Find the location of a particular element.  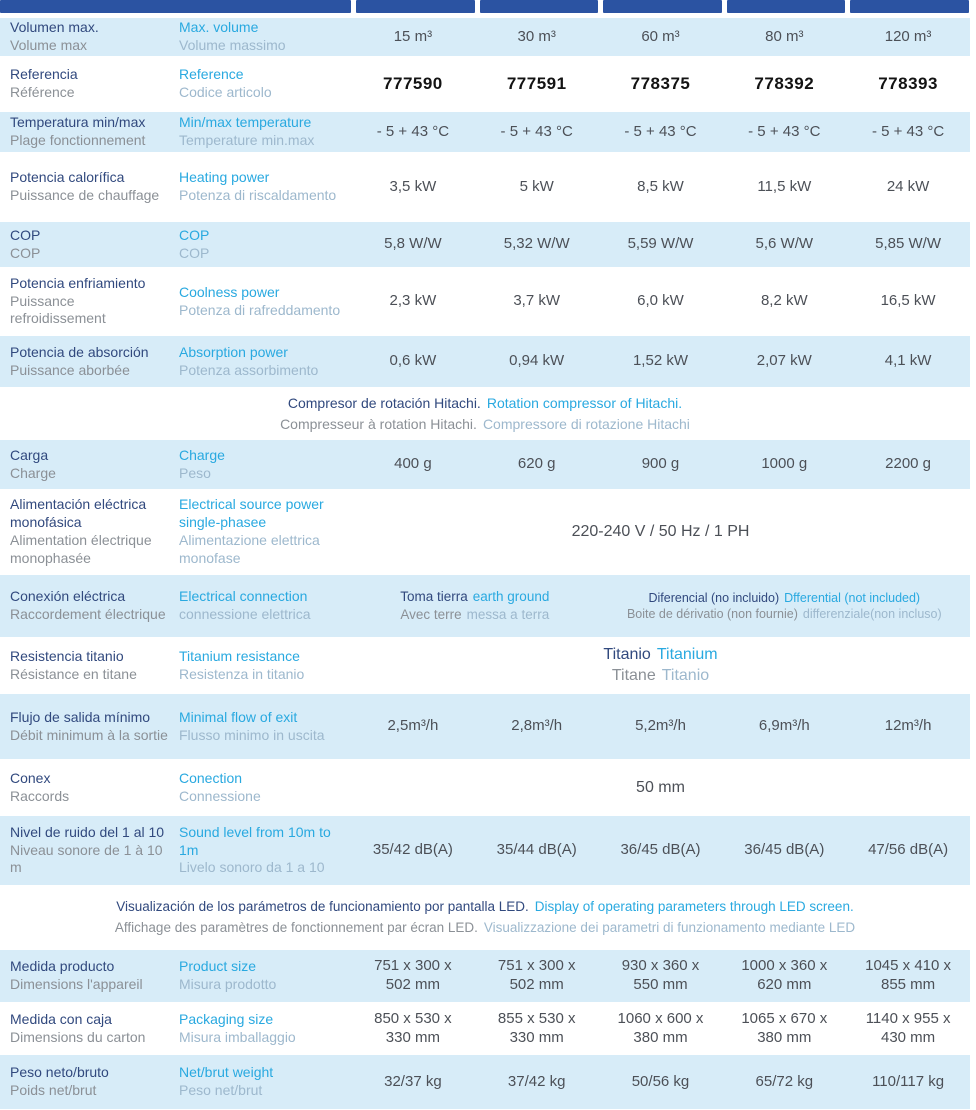

value-cell: 16,5 kW is located at coordinates (908, 301).